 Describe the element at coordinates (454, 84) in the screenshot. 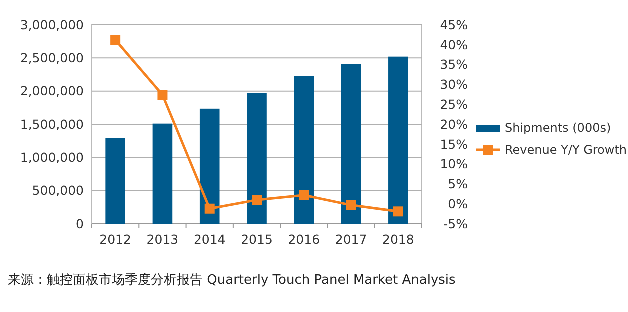

I see `y2-tick-label: 30%` at that location.